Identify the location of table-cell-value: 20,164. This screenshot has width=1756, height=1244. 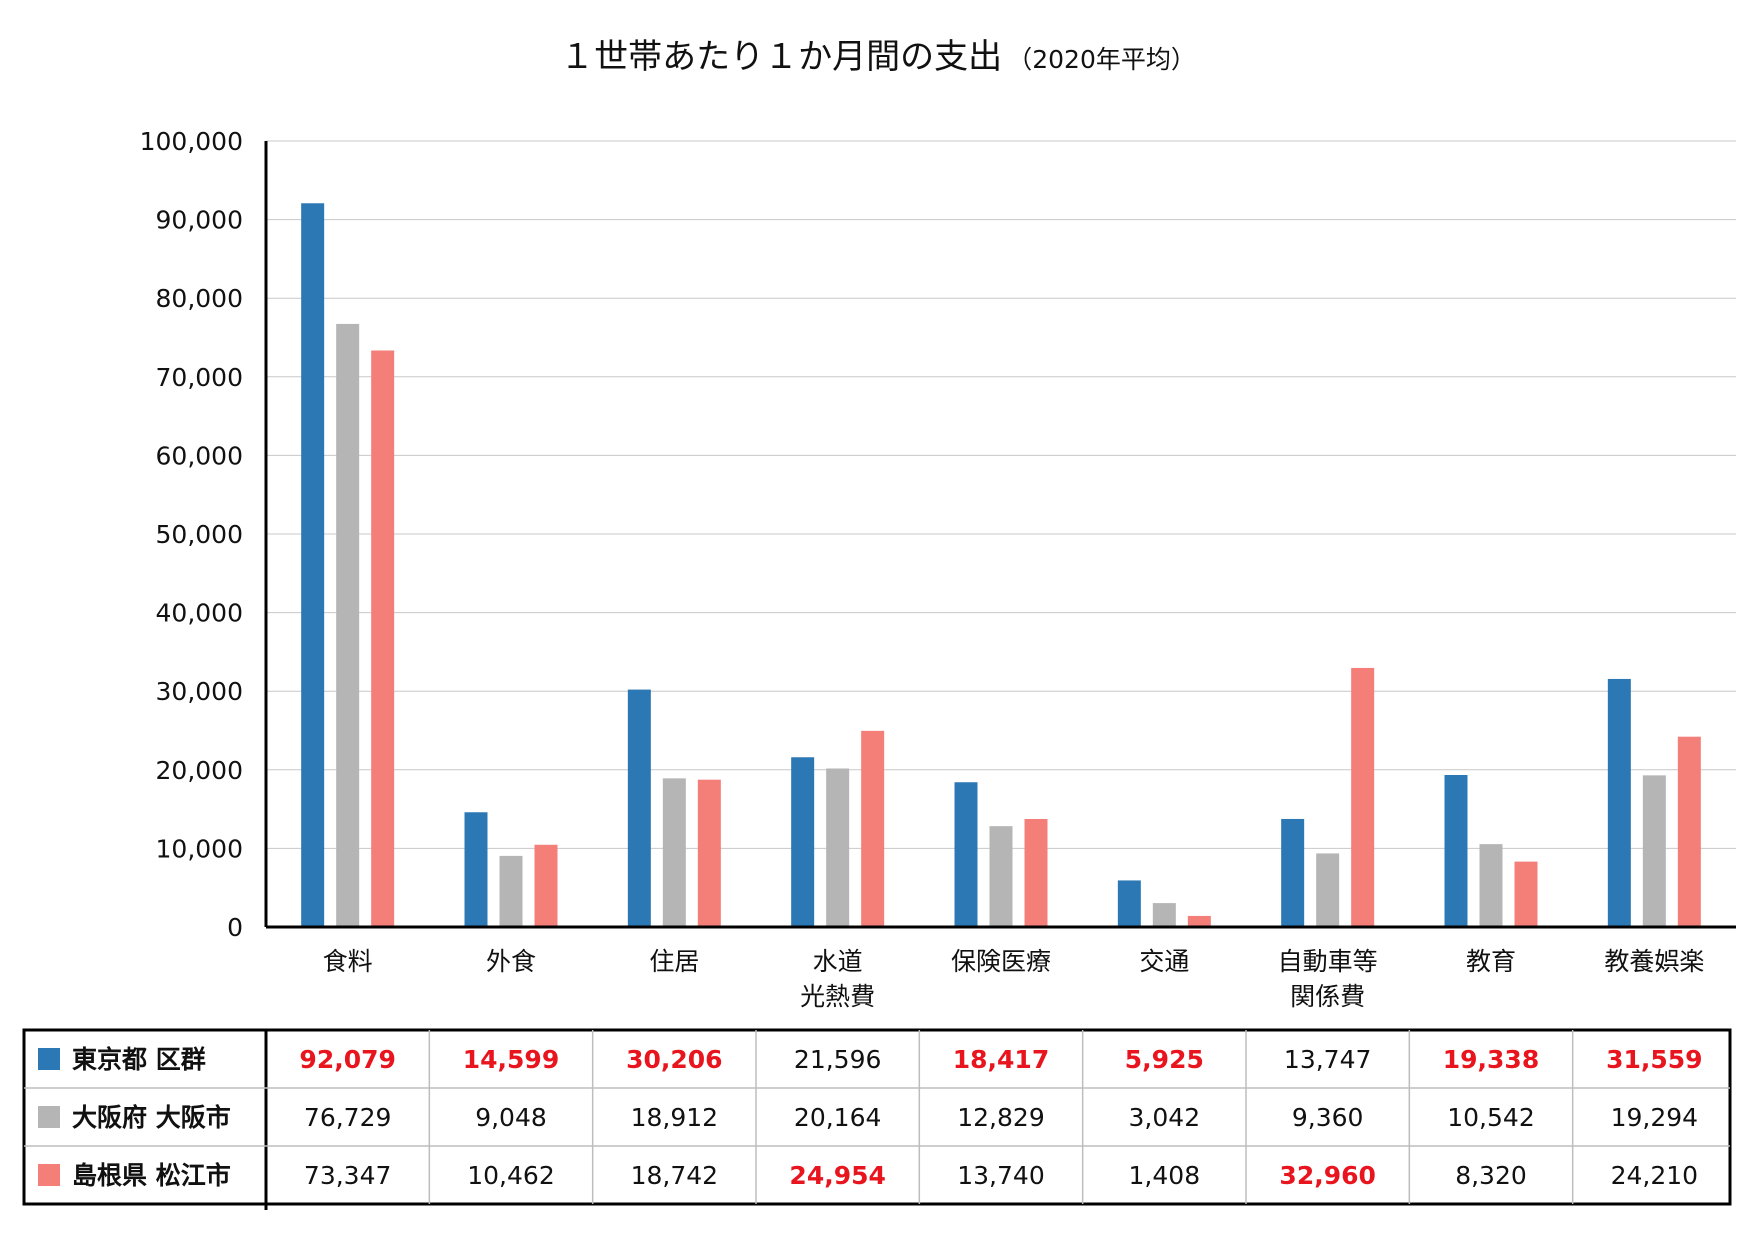
(837, 1117).